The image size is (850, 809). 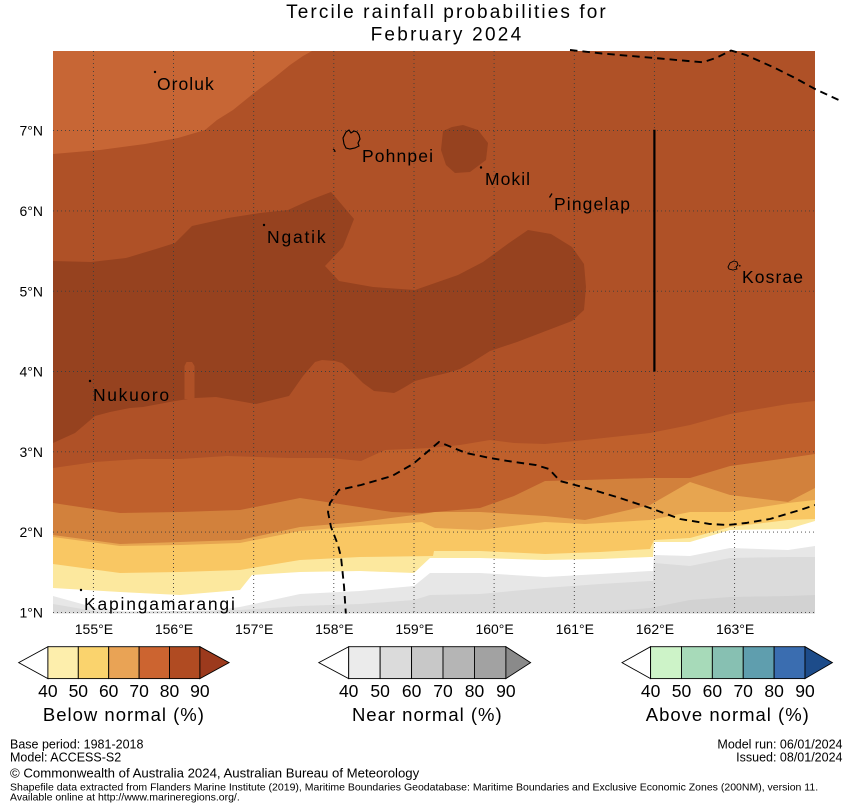 What do you see at coordinates (398, 156) in the screenshot?
I see `svg-text: Pohnpei` at bounding box center [398, 156].